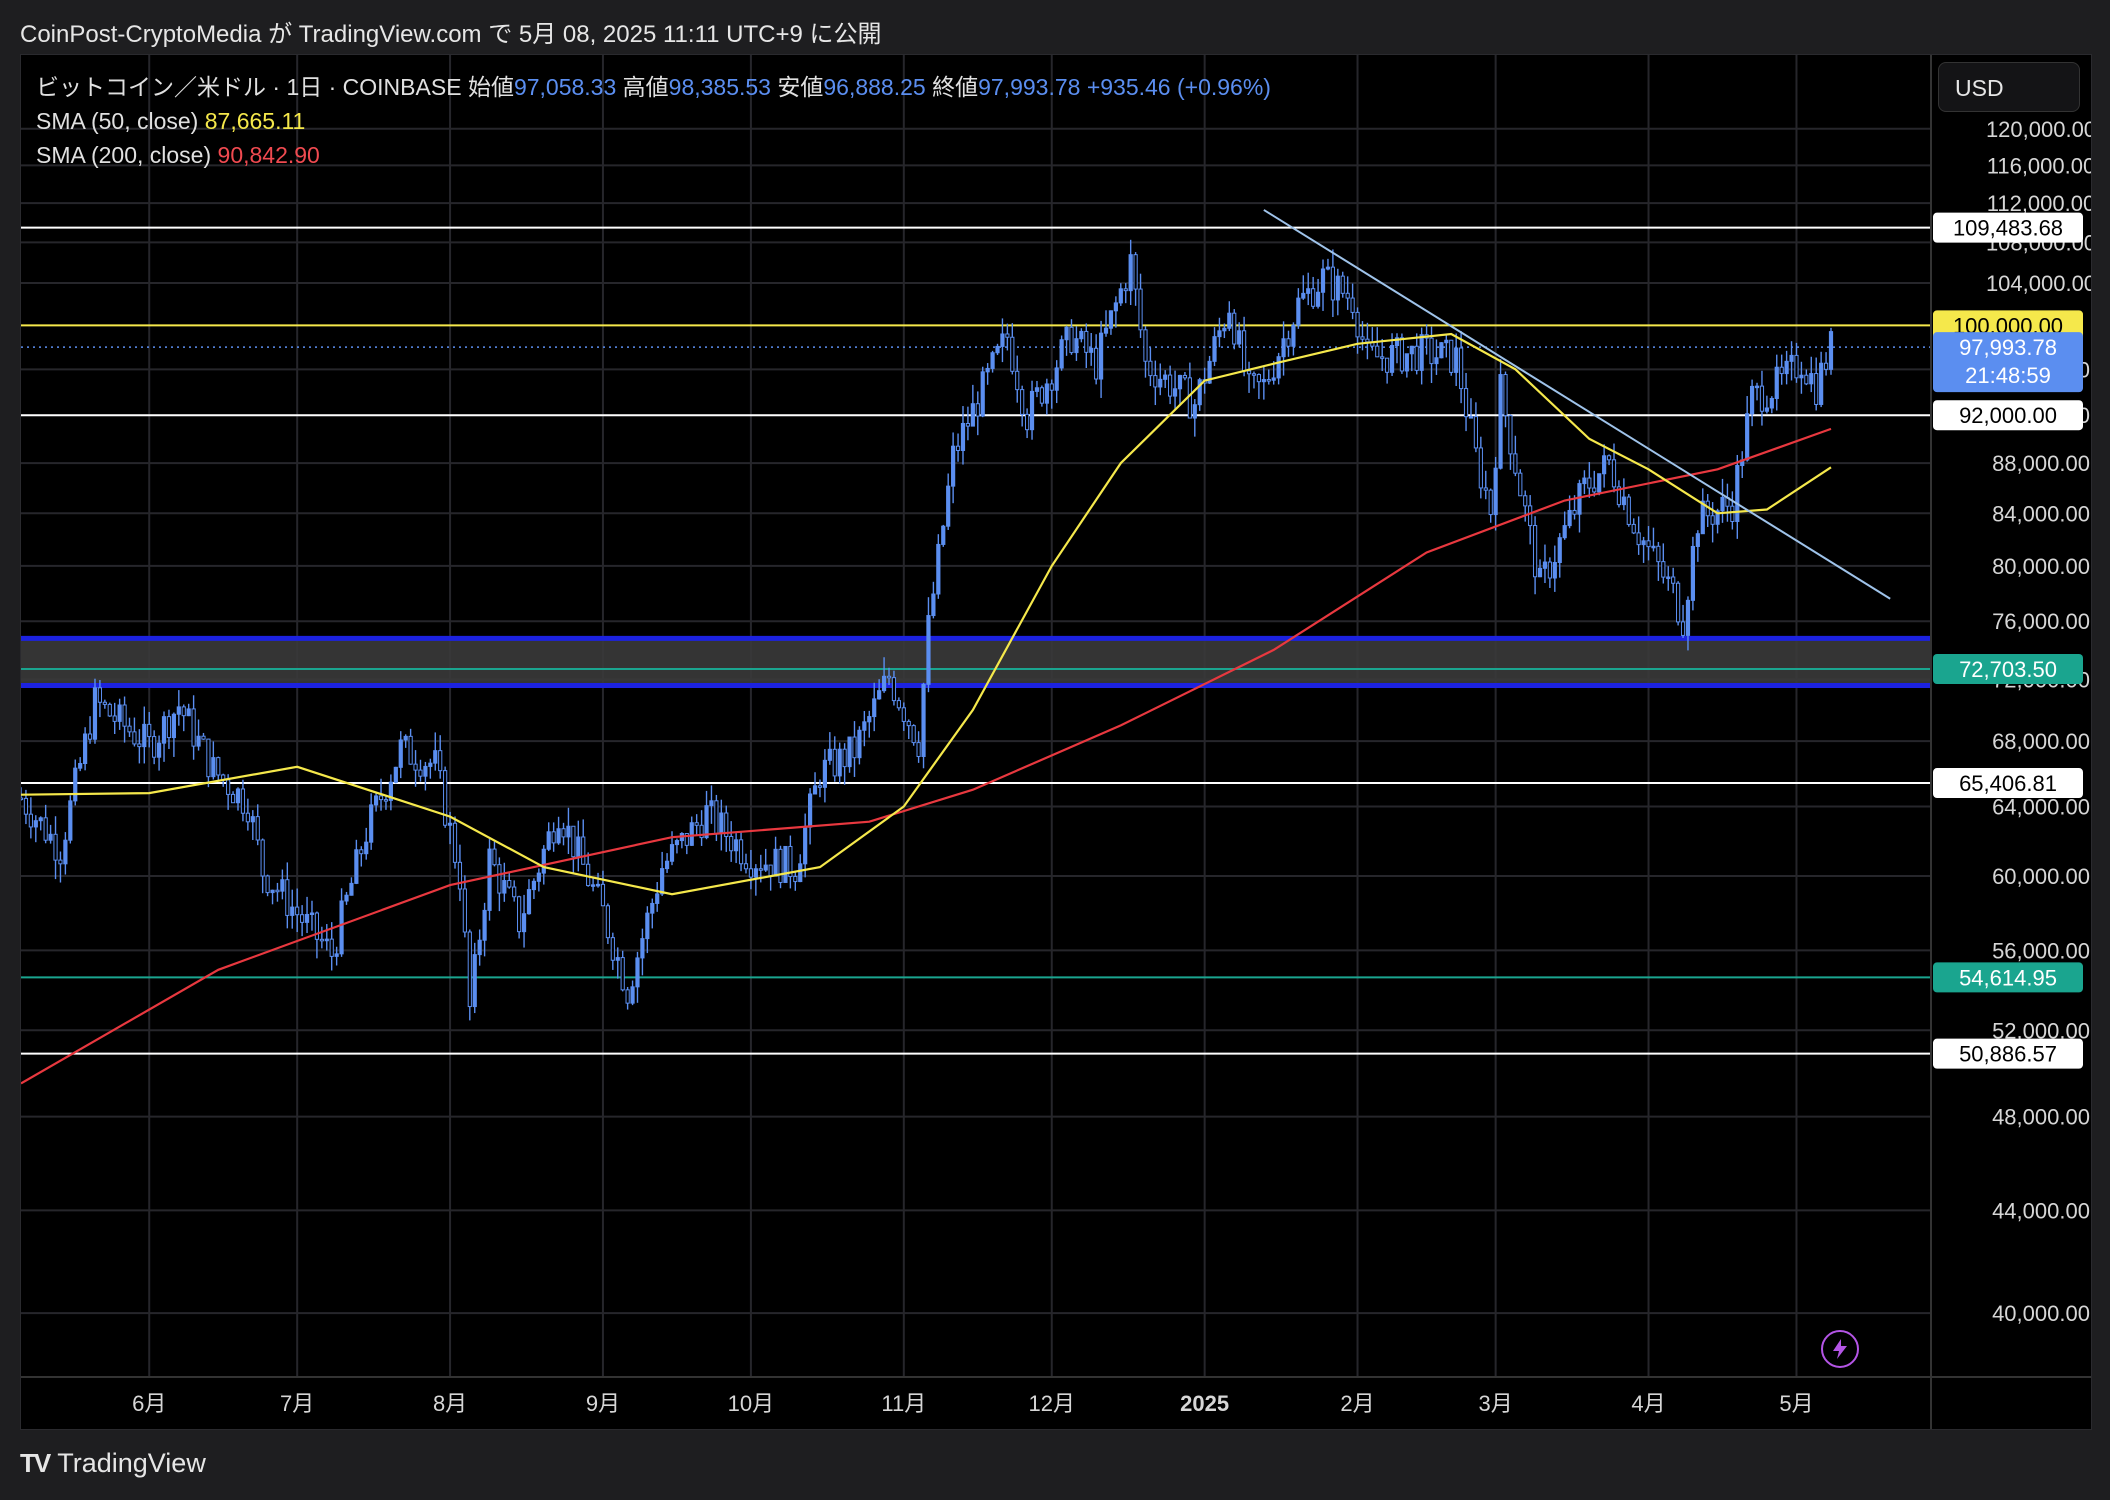  What do you see at coordinates (1056, 1396) in the screenshot?
I see `time-axis: 6月 7月 8月 9月 10月 11月 12月 2025 2月 3月 4月 5月` at bounding box center [1056, 1396].